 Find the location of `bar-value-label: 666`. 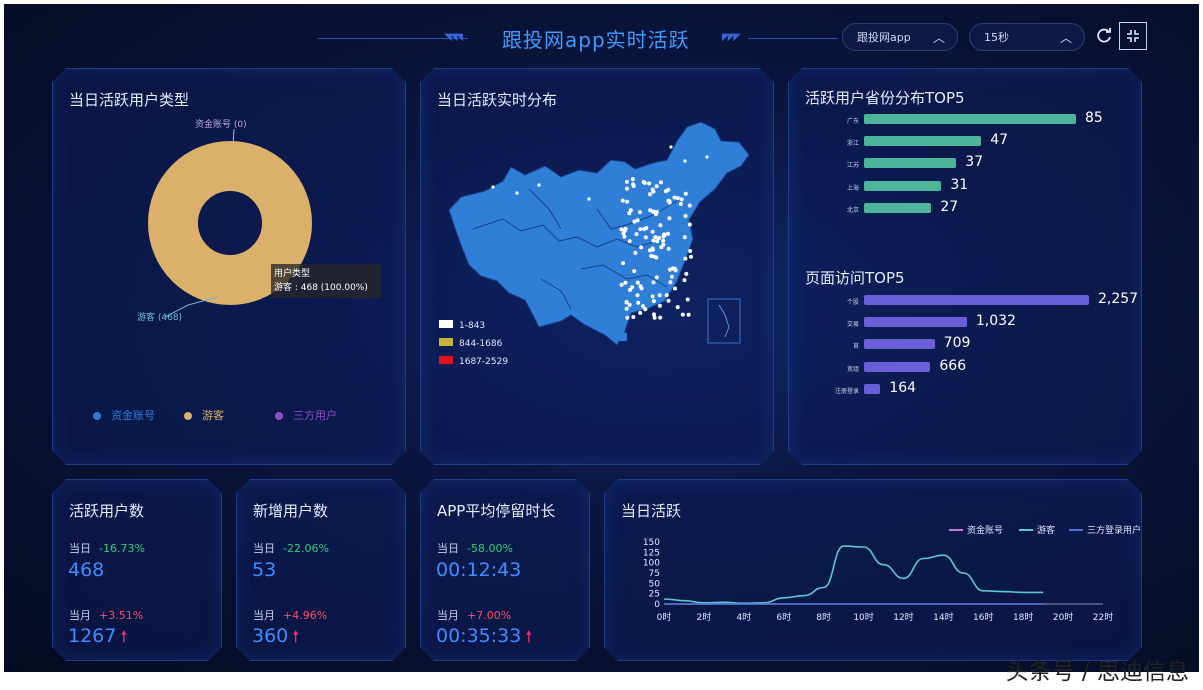

bar-value-label: 666 is located at coordinates (953, 365).